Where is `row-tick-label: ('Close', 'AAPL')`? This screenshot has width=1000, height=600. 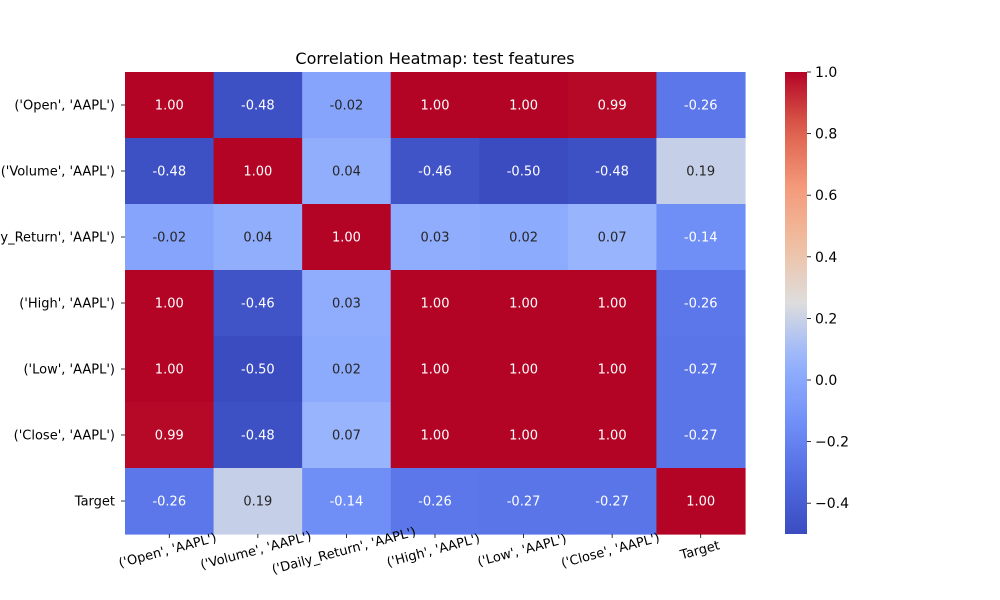
row-tick-label: ('Close', 'AAPL') is located at coordinates (64, 436).